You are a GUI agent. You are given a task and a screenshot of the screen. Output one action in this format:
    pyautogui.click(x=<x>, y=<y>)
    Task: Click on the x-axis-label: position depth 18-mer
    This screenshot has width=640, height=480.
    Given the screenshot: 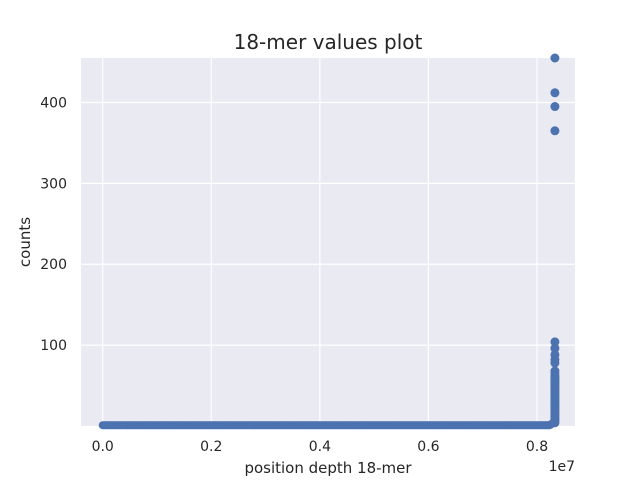 What is the action you would take?
    pyautogui.click(x=328, y=468)
    